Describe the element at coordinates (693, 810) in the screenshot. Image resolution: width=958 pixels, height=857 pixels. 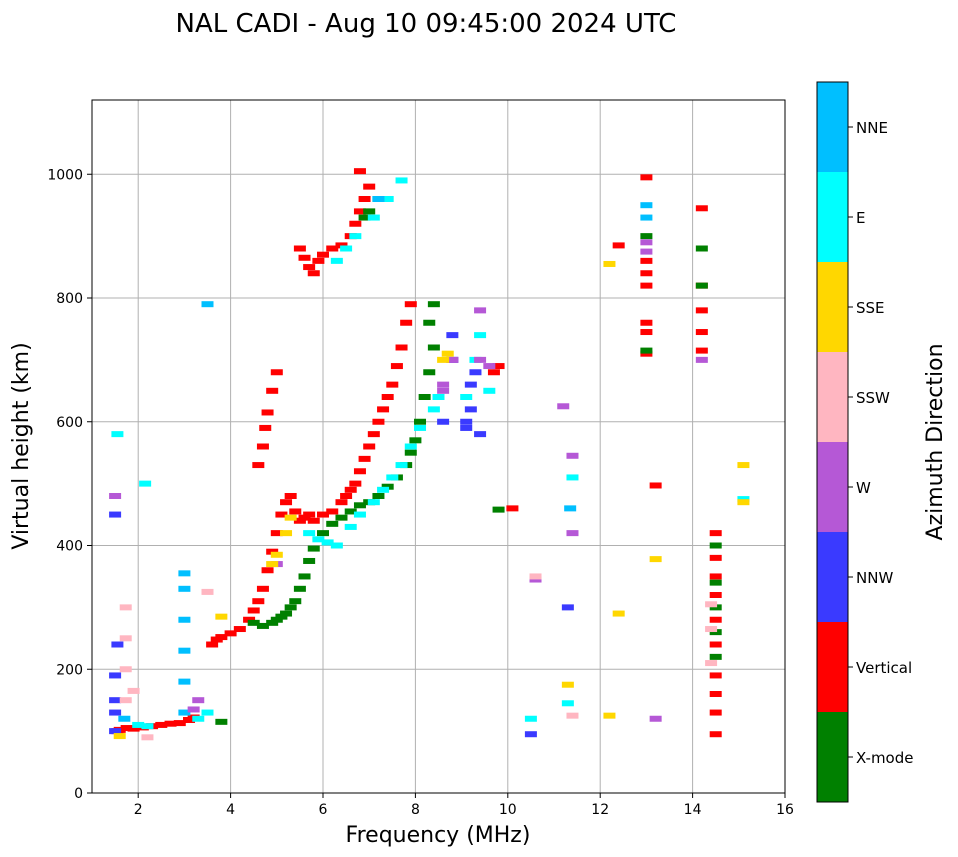
I see `x-tick-label: 14` at that location.